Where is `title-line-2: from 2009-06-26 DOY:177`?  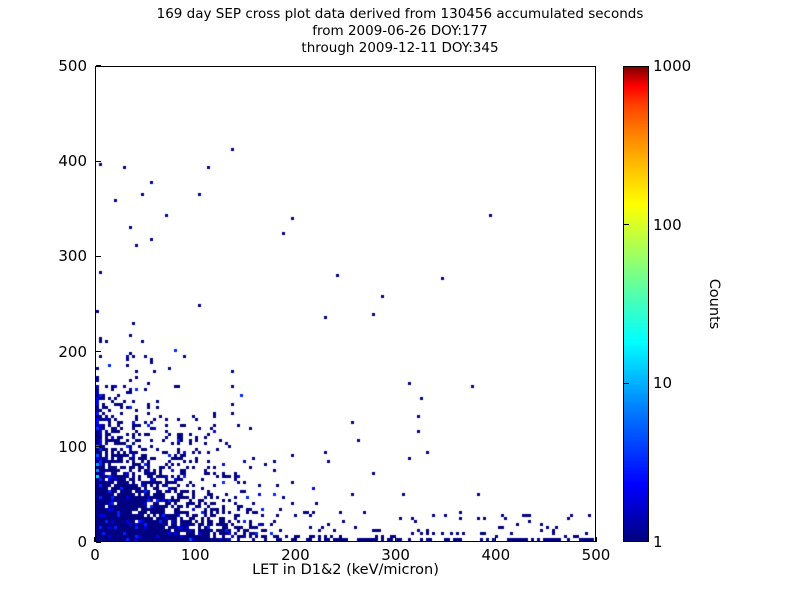 title-line-2: from 2009-06-26 DOY:177 is located at coordinates (400, 31).